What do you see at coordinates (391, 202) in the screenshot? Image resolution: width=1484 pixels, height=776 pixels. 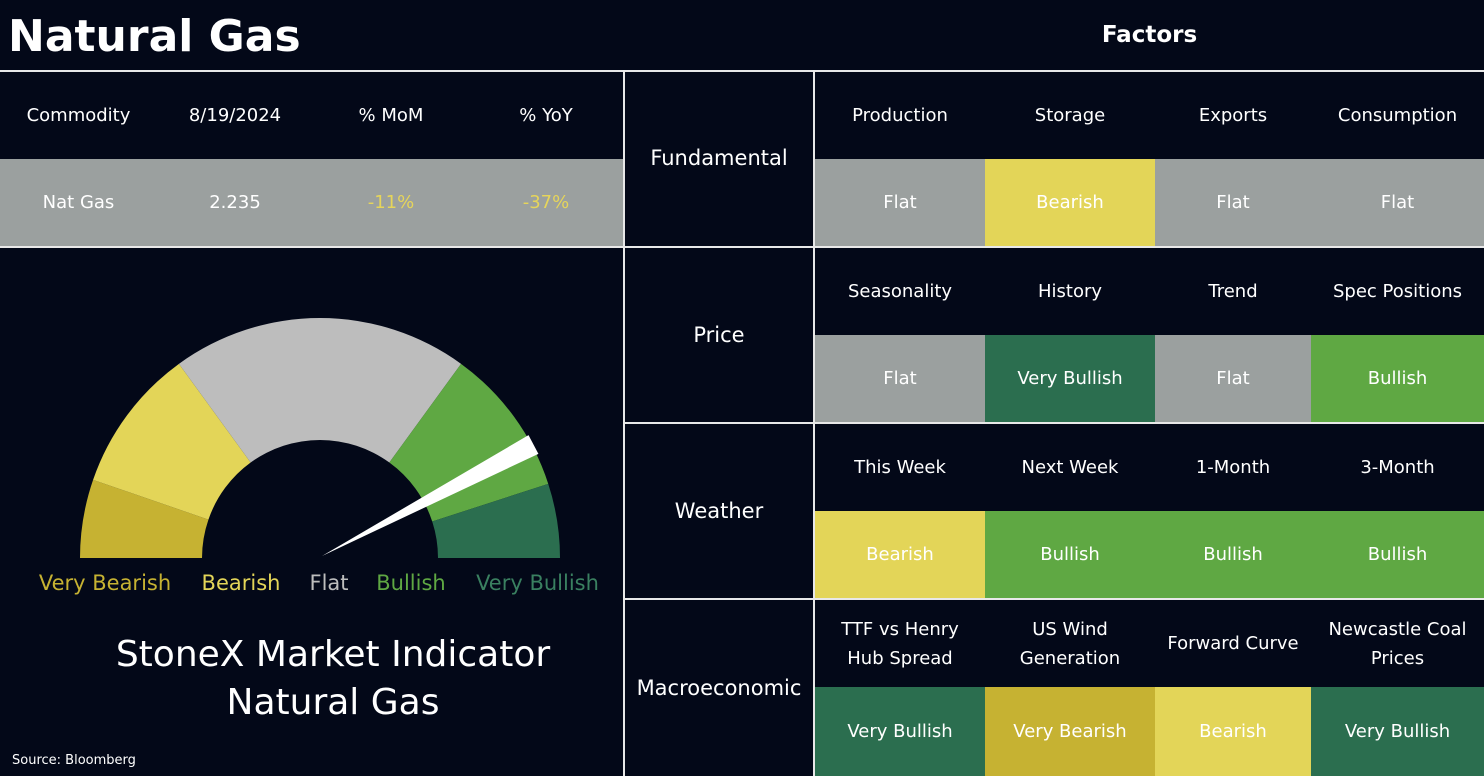 I see `table-cell: -11%` at bounding box center [391, 202].